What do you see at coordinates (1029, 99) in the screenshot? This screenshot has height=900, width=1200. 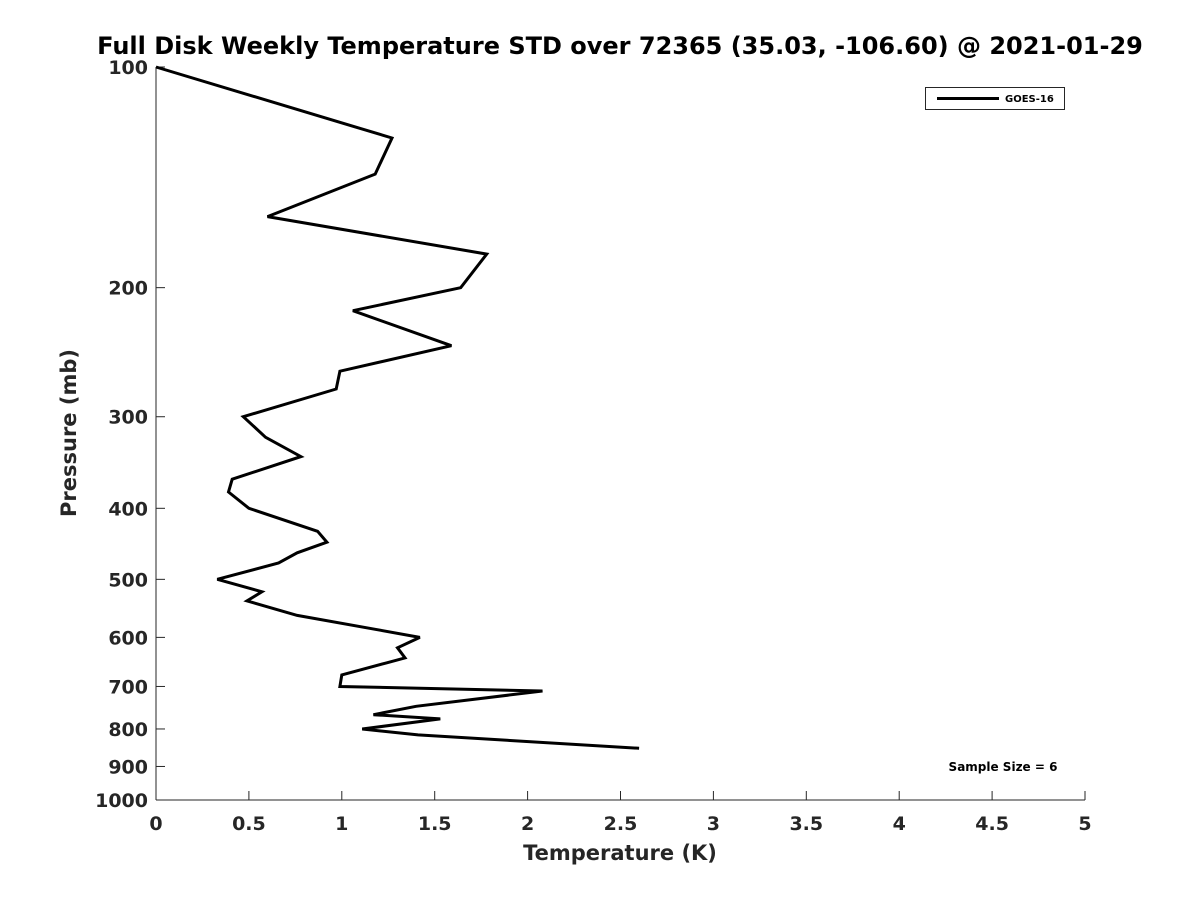 I see `legend-label: GOES-16` at bounding box center [1029, 99].